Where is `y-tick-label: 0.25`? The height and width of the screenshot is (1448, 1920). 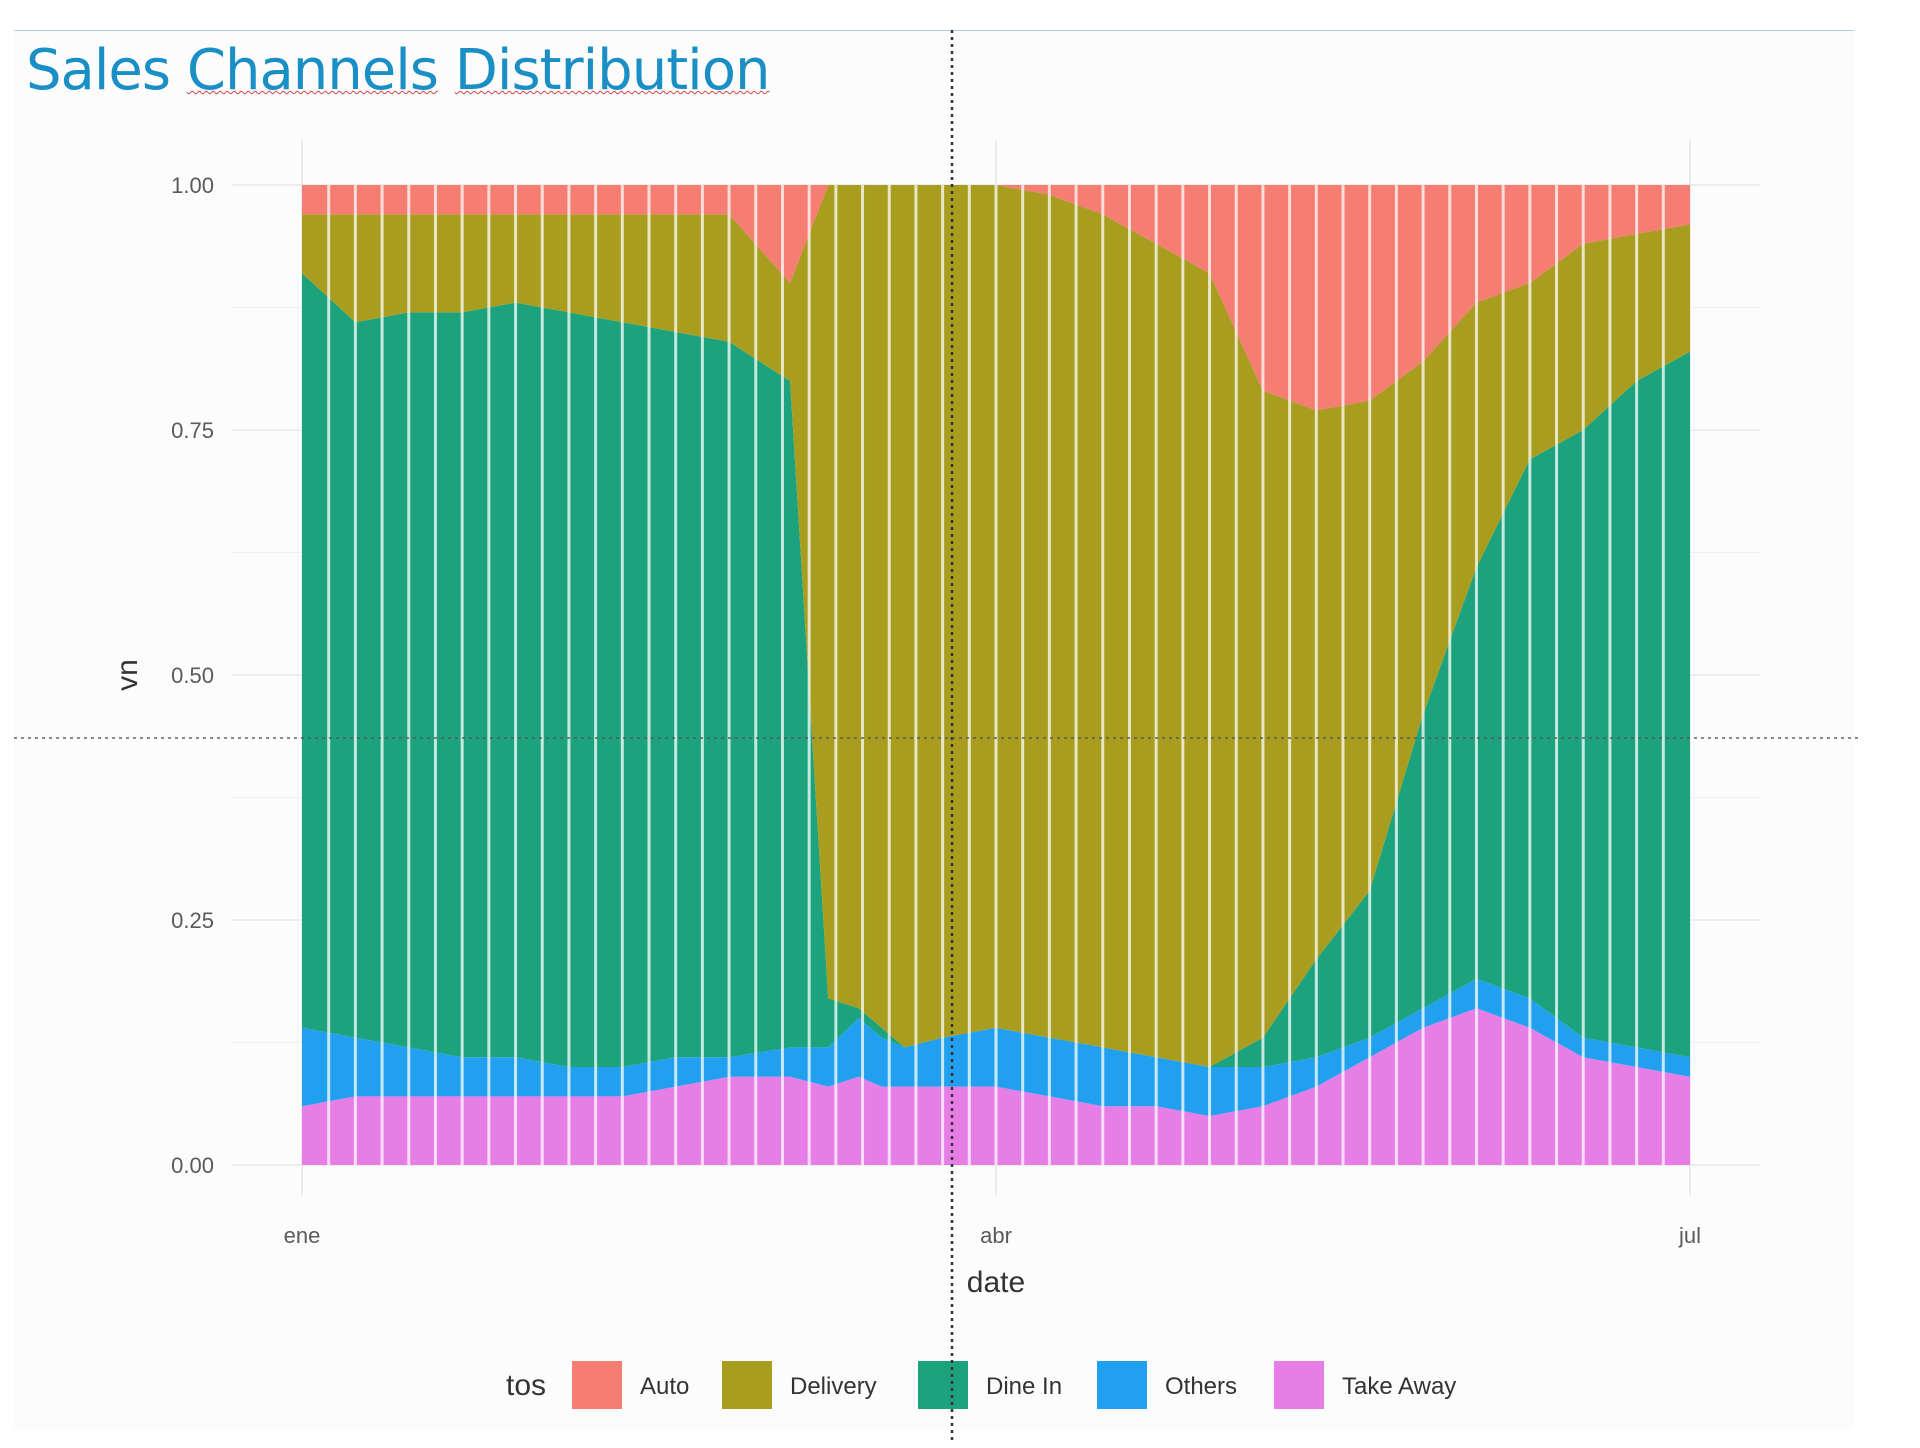
y-tick-label: 0.25 is located at coordinates (192, 920).